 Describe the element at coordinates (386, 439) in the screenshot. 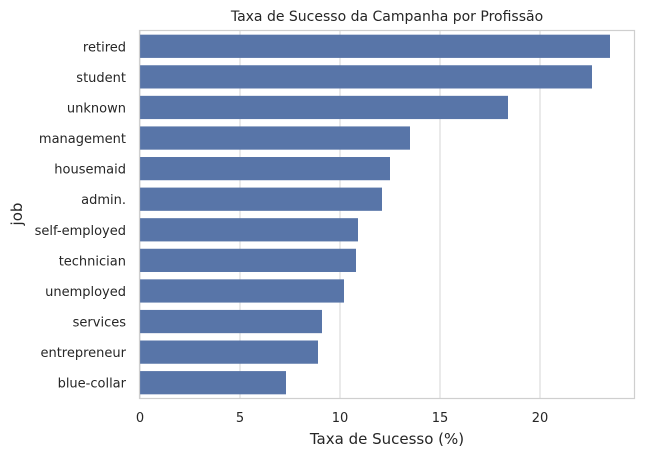

I see `x-axis-label: Taxa de Sucesso (%)` at that location.